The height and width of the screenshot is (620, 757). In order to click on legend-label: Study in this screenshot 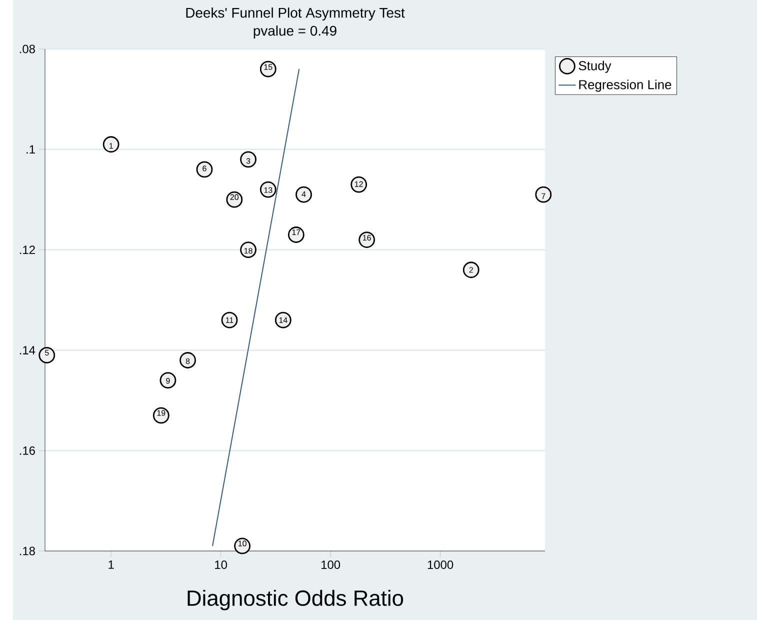, I will do `click(595, 66)`.